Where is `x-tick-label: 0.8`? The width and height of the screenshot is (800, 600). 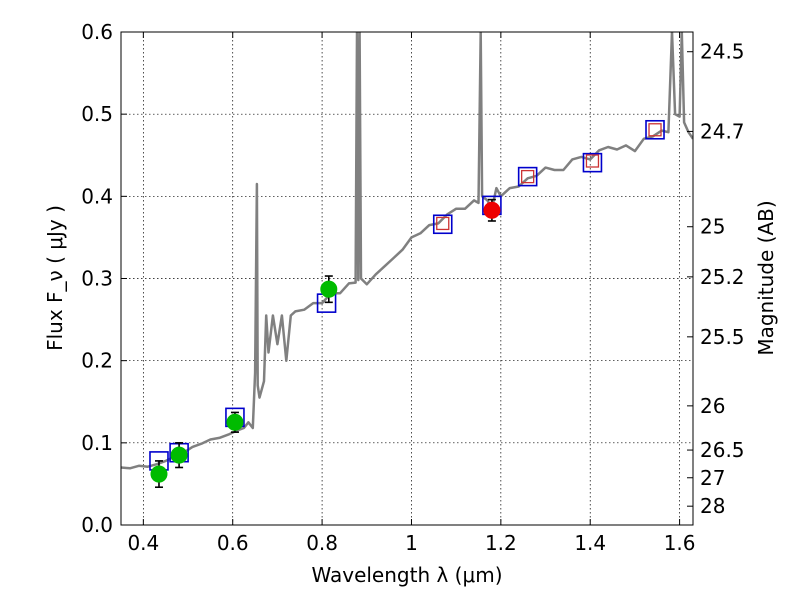
x-tick-label: 0.8 is located at coordinates (322, 543).